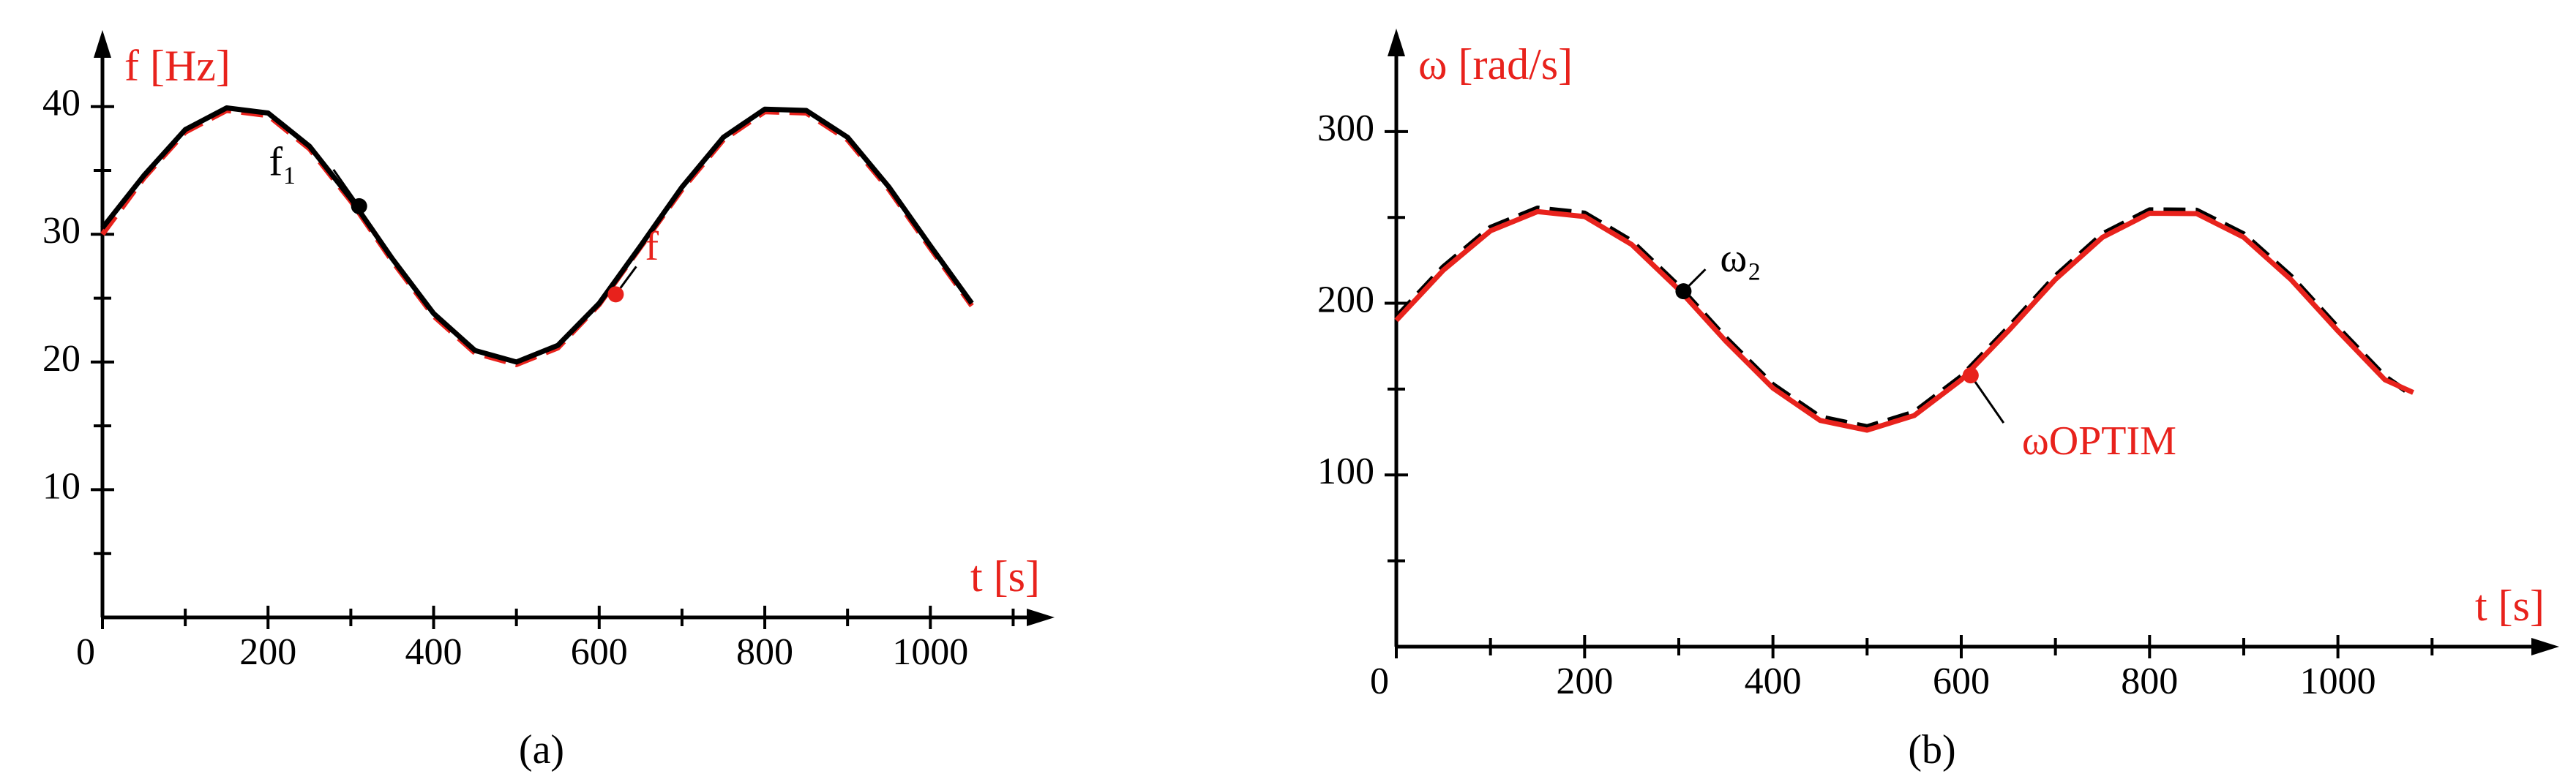 The height and width of the screenshot is (782, 2576). What do you see at coordinates (1495, 64) in the screenshot?
I see `y-axis-label: ω [rad/s]` at bounding box center [1495, 64].